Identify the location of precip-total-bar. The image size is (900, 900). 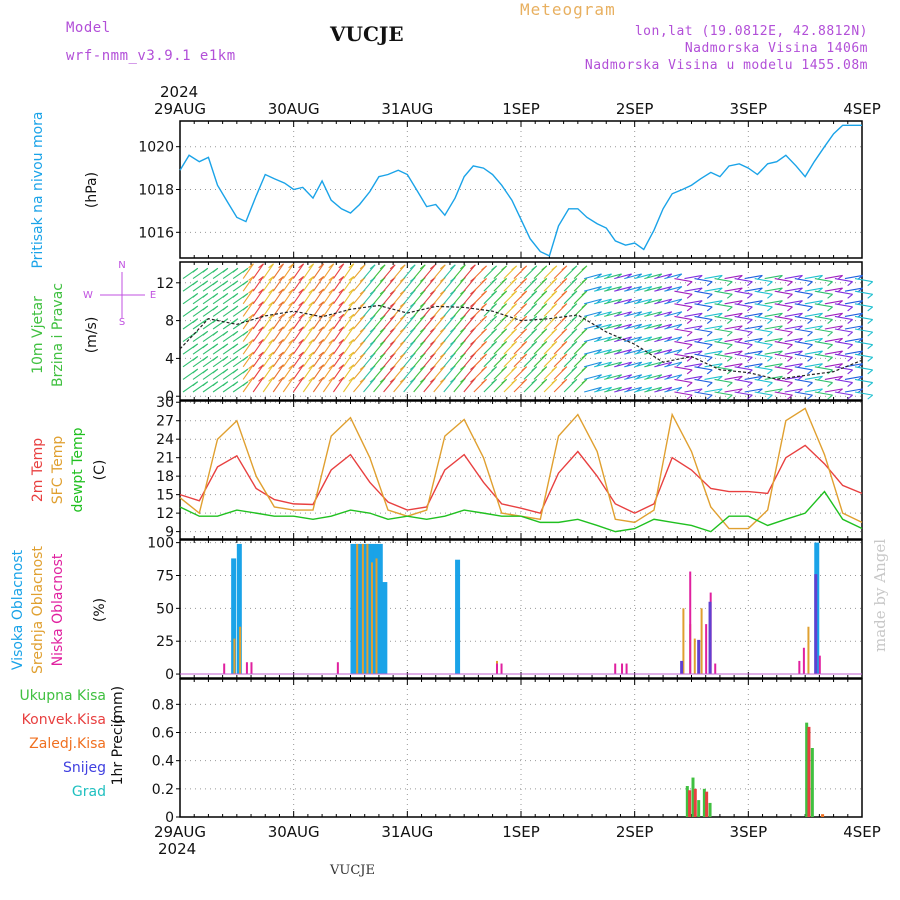
(699, 808).